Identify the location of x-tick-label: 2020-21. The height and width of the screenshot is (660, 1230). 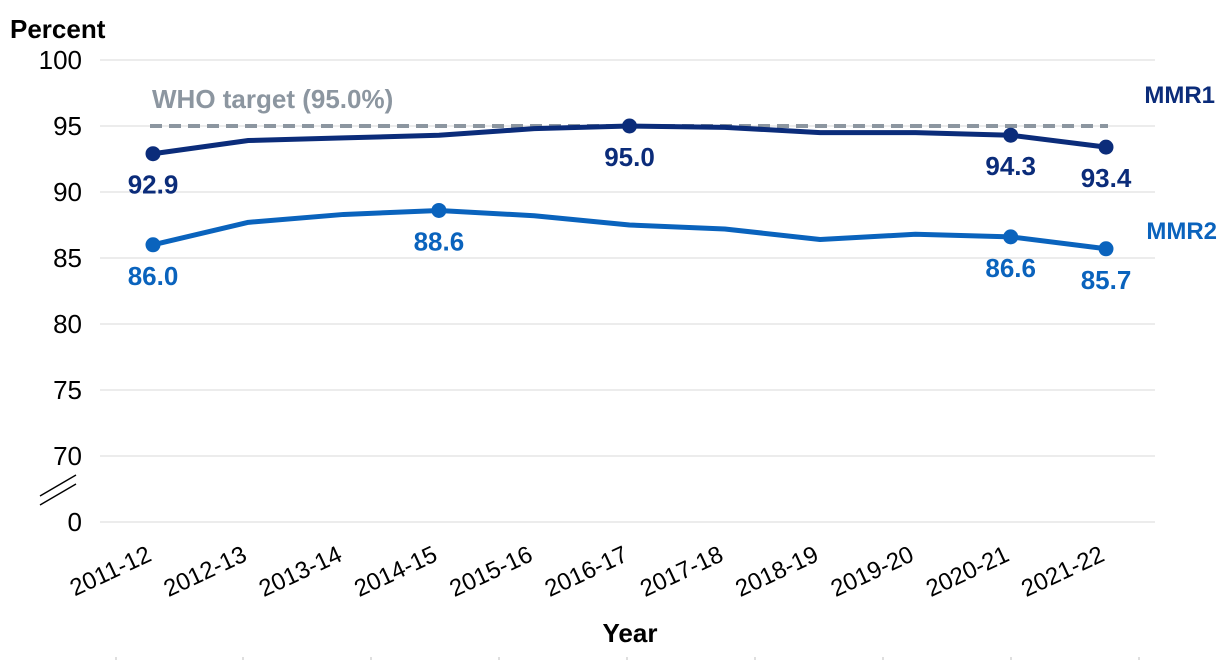
(967, 572).